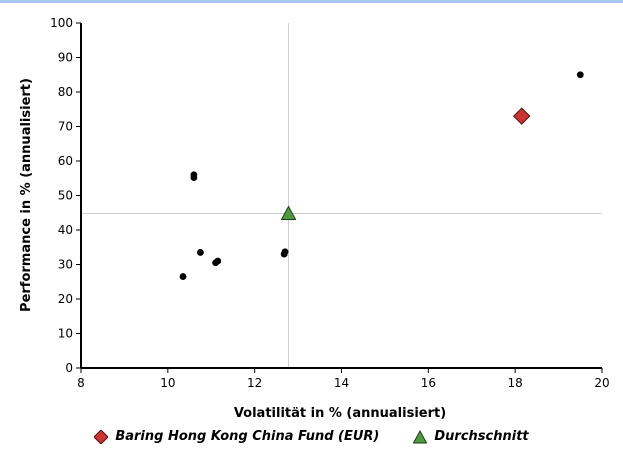 This screenshot has width=623, height=454. What do you see at coordinates (481, 436) in the screenshot?
I see `legend-label-average: Durchschnitt` at bounding box center [481, 436].